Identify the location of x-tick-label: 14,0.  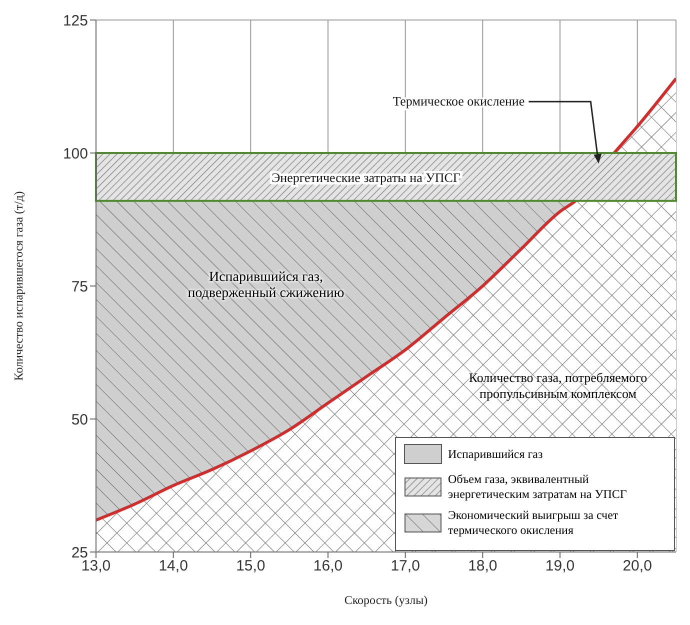
(173, 566).